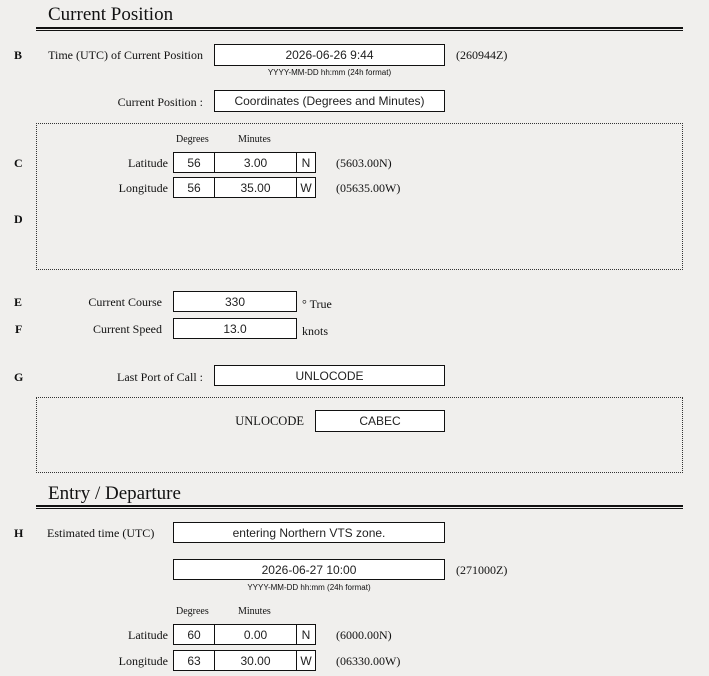  Describe the element at coordinates (306, 187) in the screenshot. I see `longitude-hemisphere-select: W` at that location.